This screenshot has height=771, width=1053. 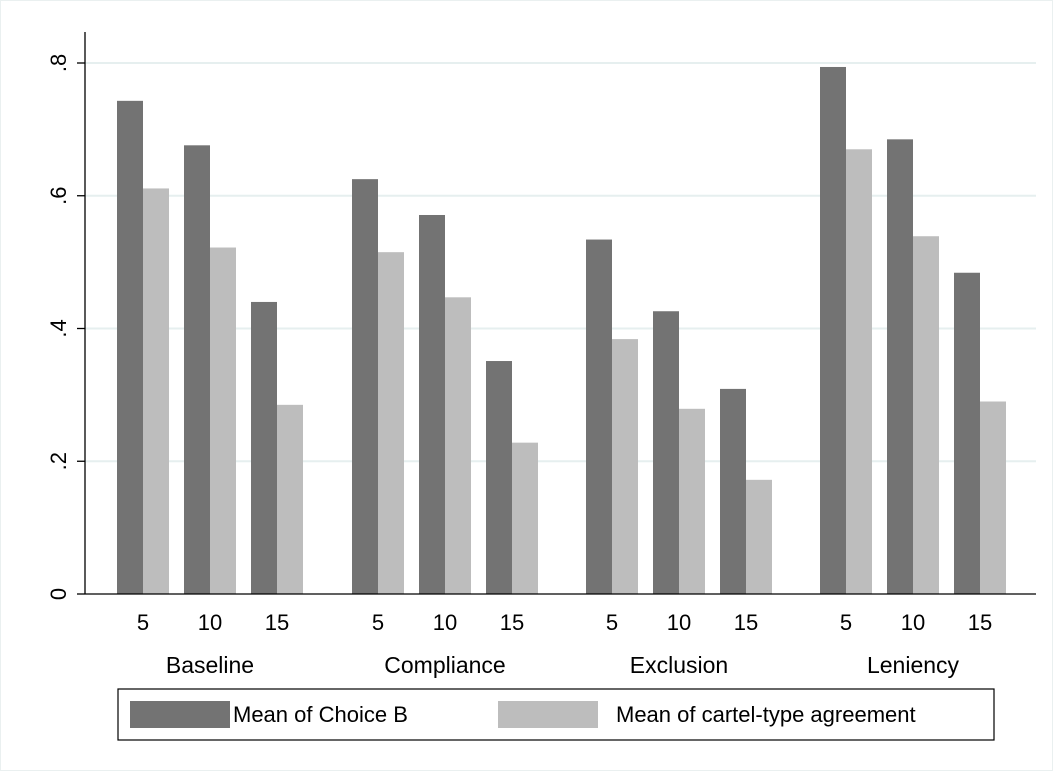 What do you see at coordinates (432, 404) in the screenshot?
I see `bar-compliance-10-choice-b` at bounding box center [432, 404].